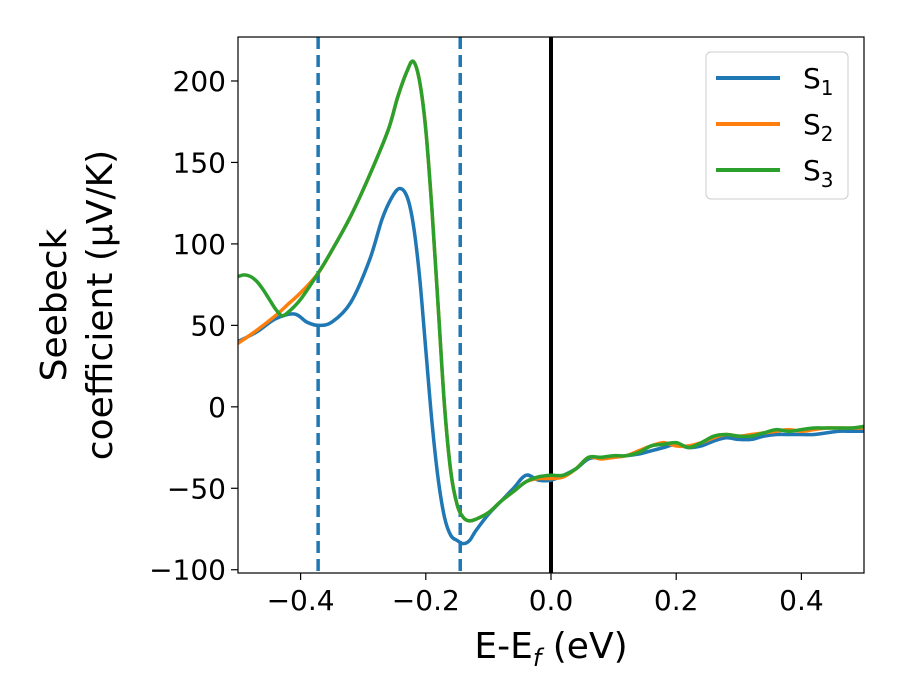 Image resolution: width=900 pixels, height=700 pixels. I want to click on y-tick-label: 0, so click(217, 407).